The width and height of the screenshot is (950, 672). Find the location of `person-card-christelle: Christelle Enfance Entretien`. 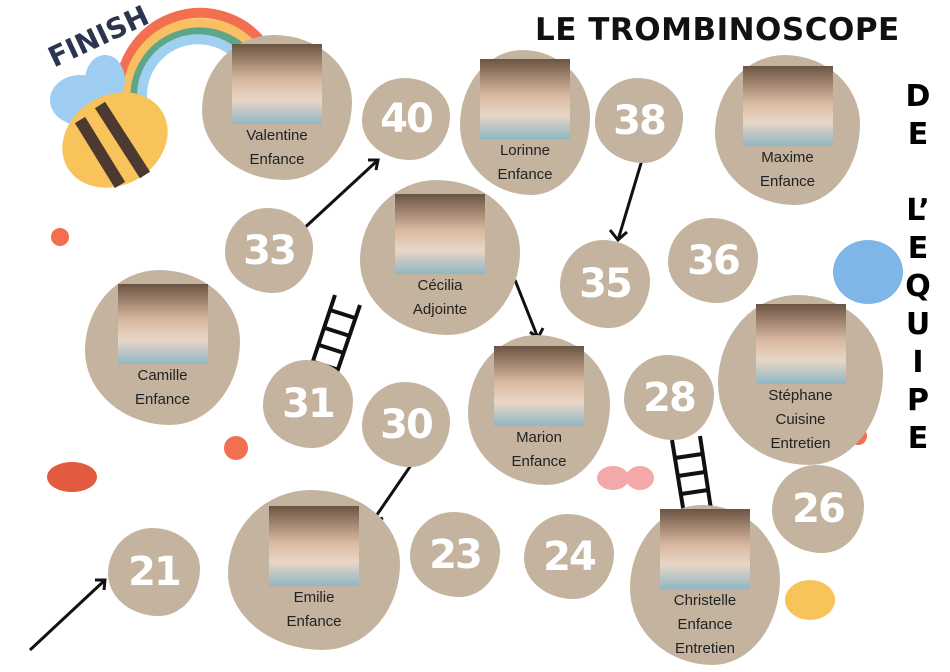

person-card-christelle: Christelle Enfance Entretien is located at coordinates (705, 585).